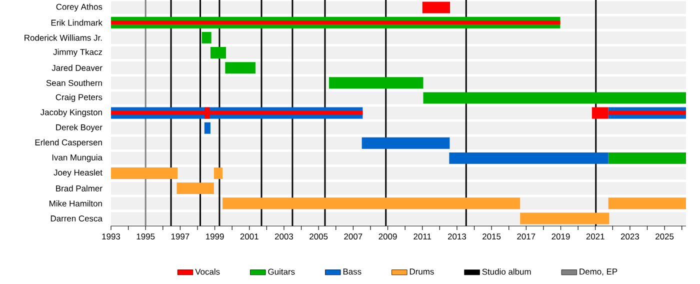 The height and width of the screenshot is (284, 700). Describe the element at coordinates (77, 52) in the screenshot. I see `y-tick-label: Jimmy Tkacz` at that location.